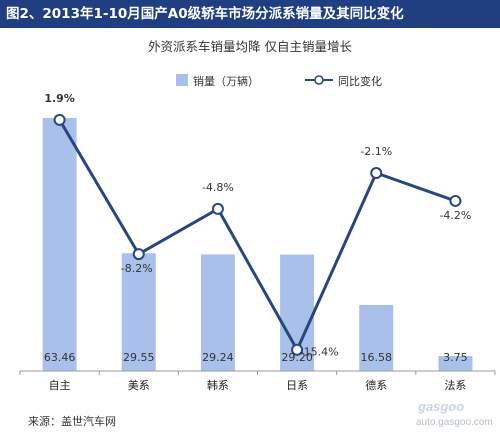 The width and height of the screenshot is (500, 435). What do you see at coordinates (59, 244) in the screenshot?
I see `bar-自主` at bounding box center [59, 244].